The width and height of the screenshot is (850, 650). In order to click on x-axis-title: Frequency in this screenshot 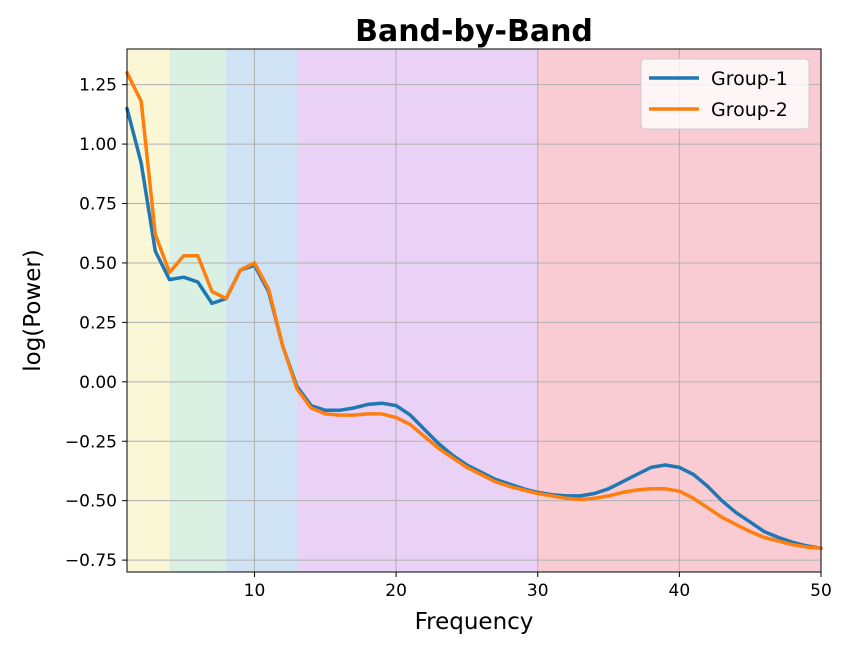, I will do `click(474, 622)`.